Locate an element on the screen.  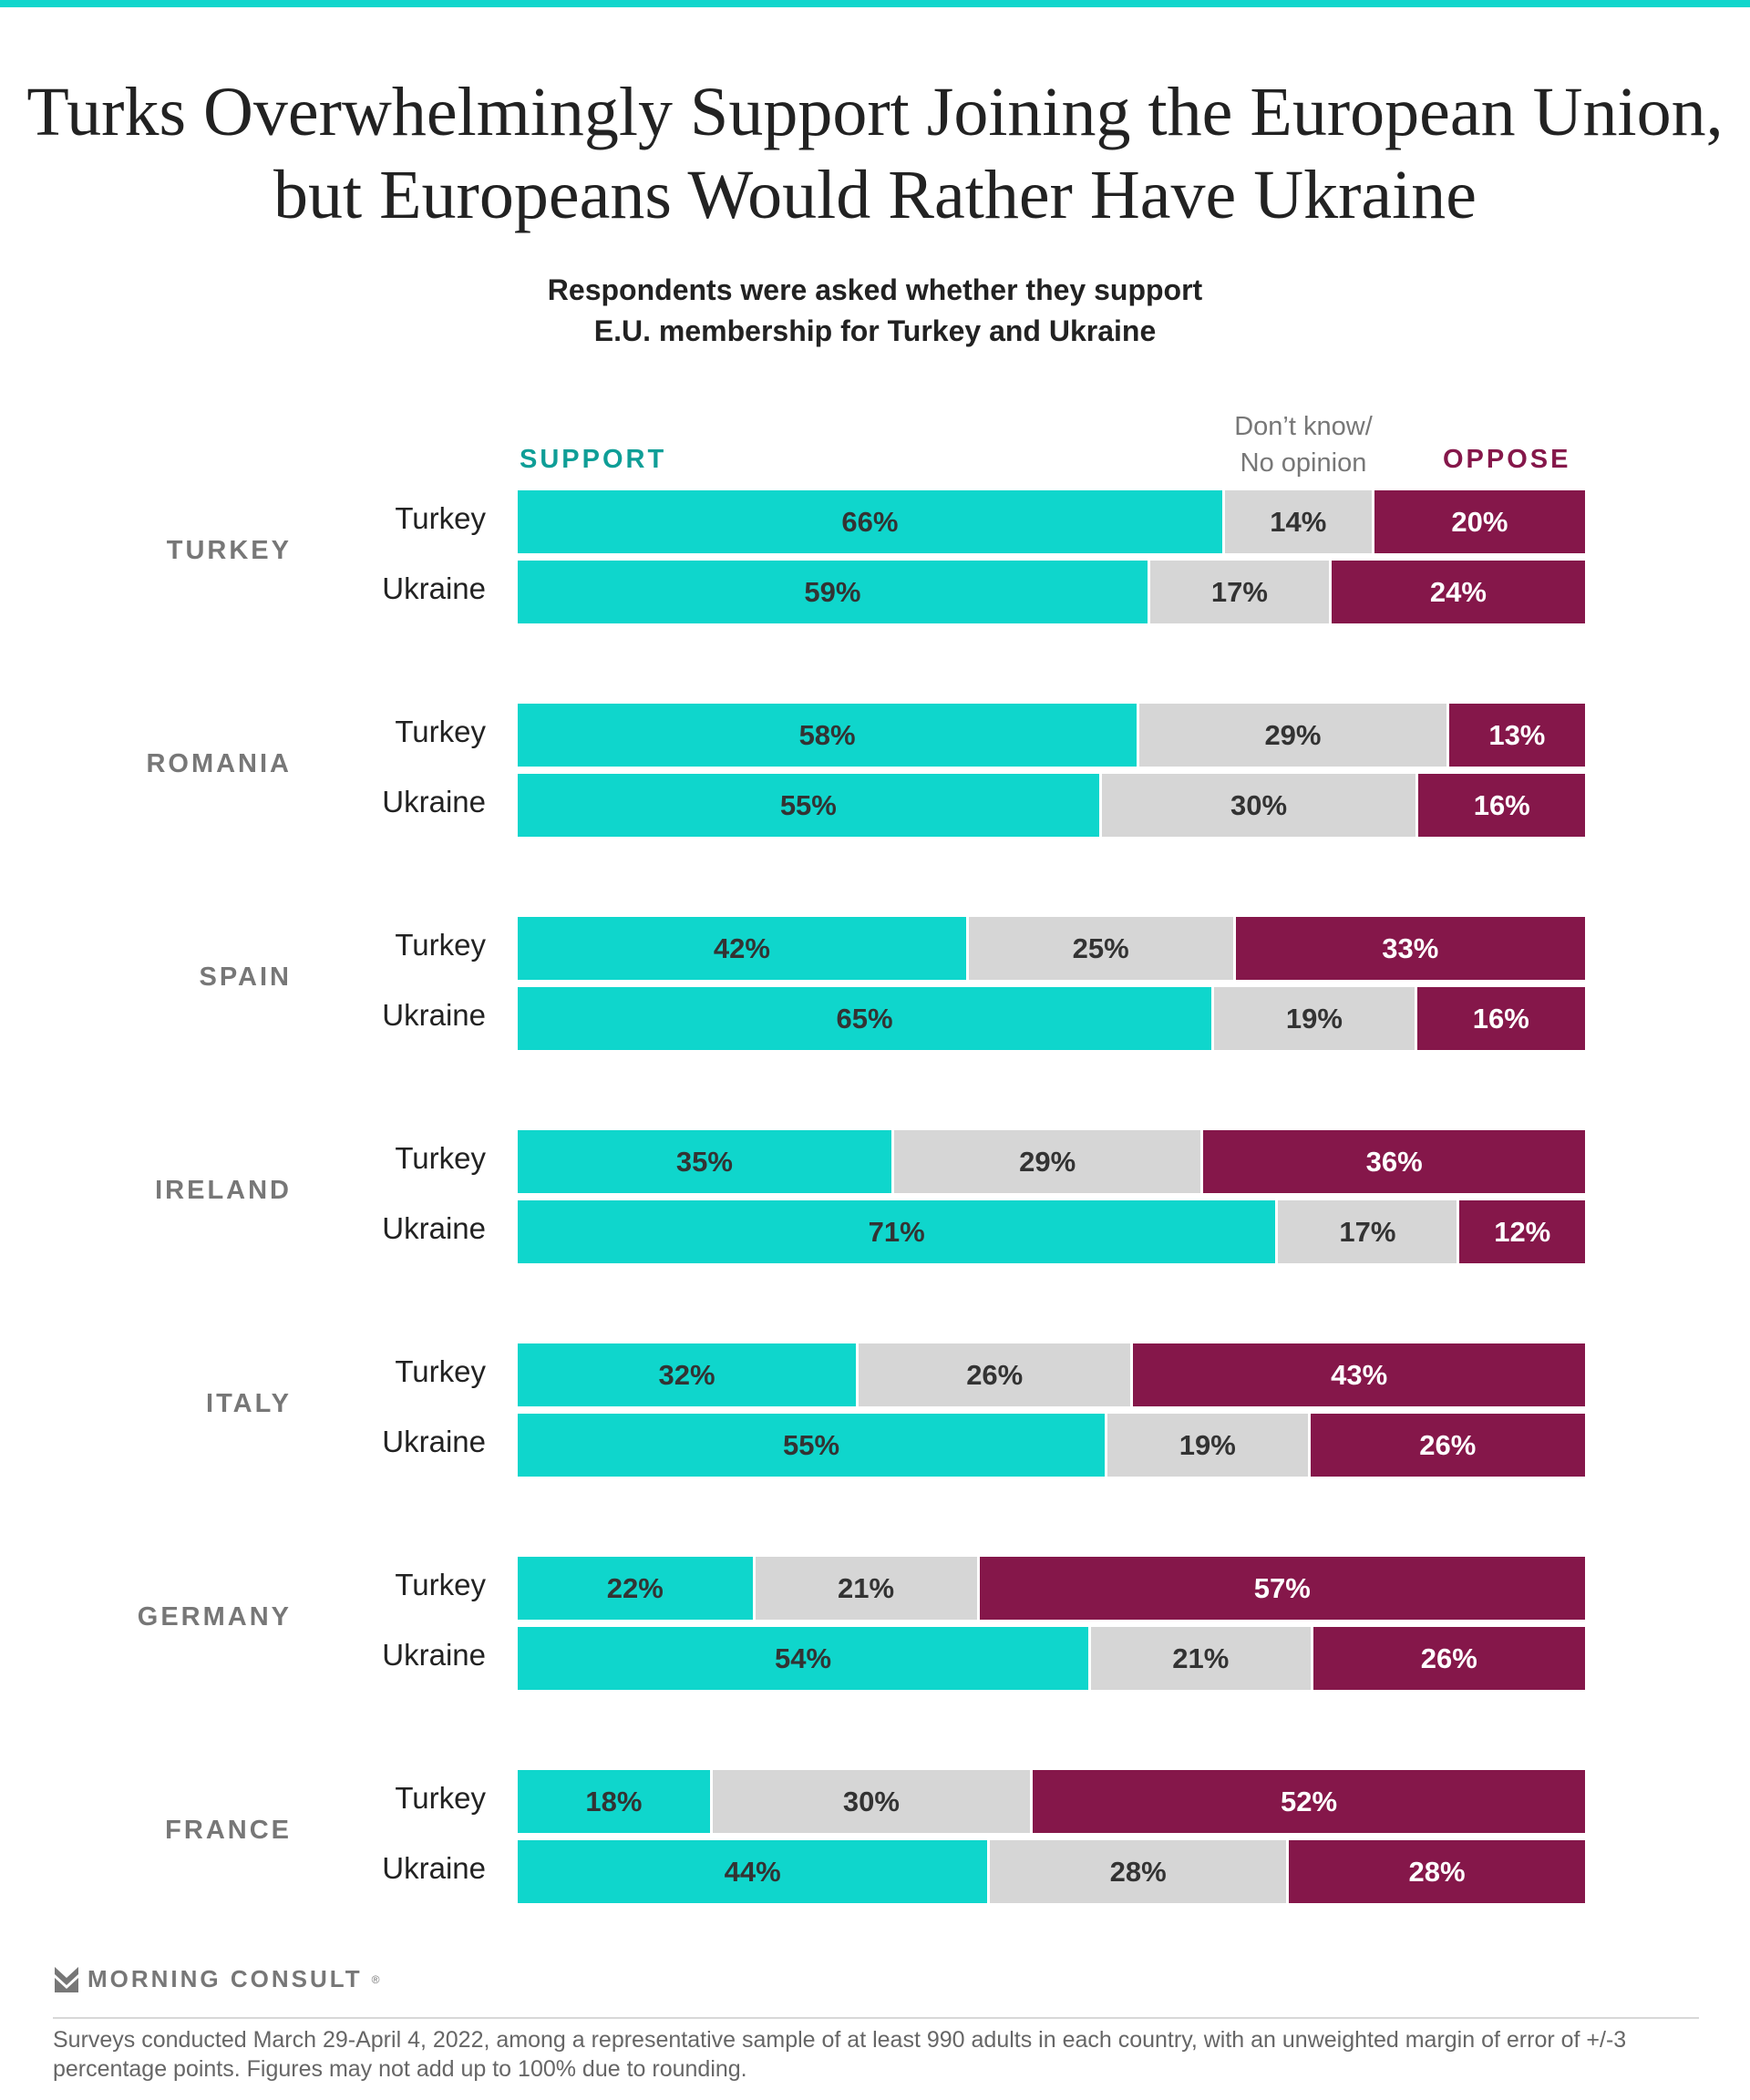
bar-segment-oppose: 36% is located at coordinates (1393, 1162).